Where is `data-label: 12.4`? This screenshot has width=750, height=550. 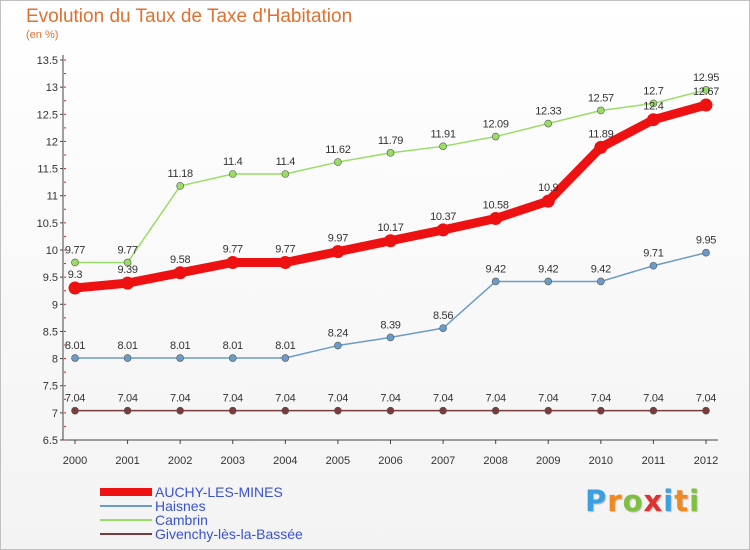
data-label: 12.4 is located at coordinates (653, 107).